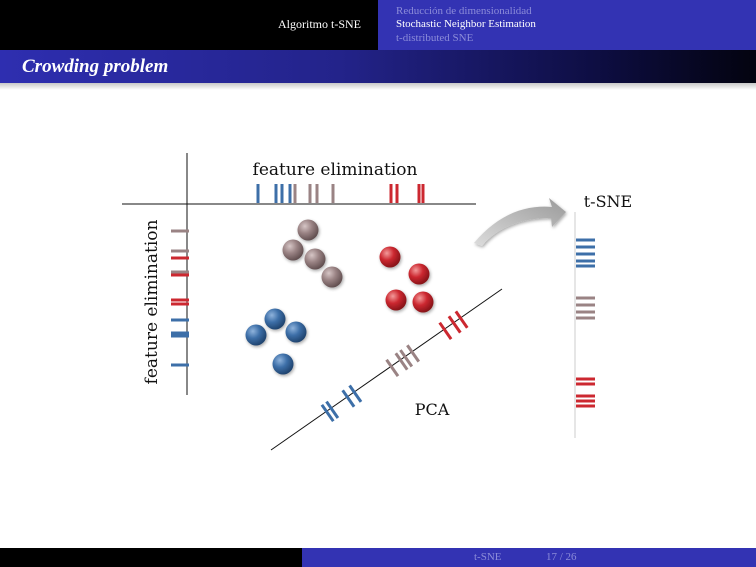  Describe the element at coordinates (339, 297) in the screenshot. I see `data-spheres` at that location.